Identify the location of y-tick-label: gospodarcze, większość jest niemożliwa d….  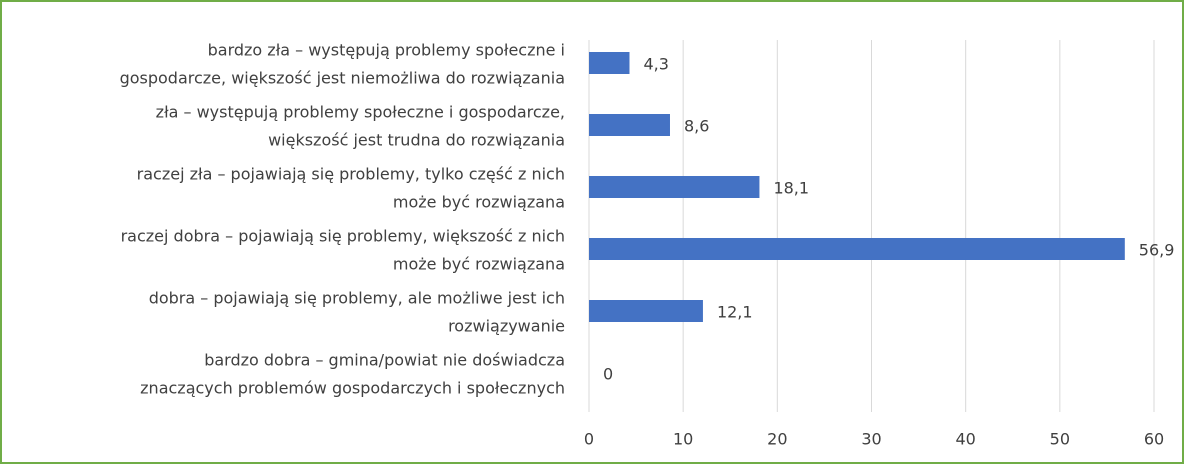
(342, 78).